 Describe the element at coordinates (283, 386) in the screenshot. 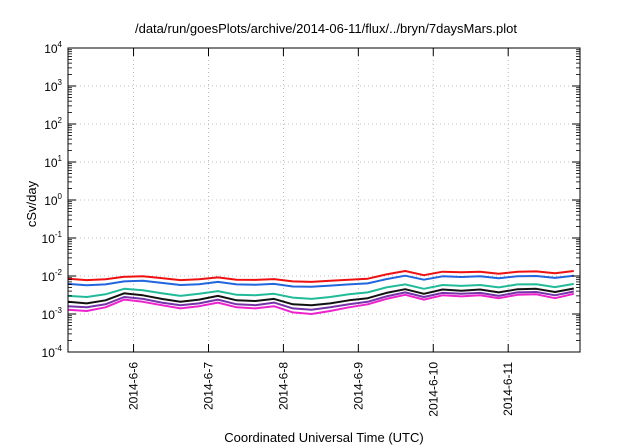

I see `x-tick-label: 2014-6-8` at that location.